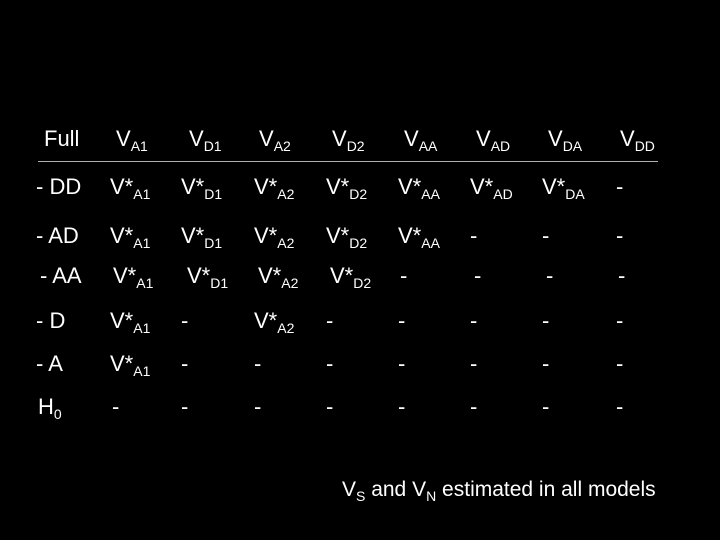 Image resolution: width=720 pixels, height=540 pixels. Describe the element at coordinates (419, 189) in the screenshot. I see `table-cell: V*AA` at that location.